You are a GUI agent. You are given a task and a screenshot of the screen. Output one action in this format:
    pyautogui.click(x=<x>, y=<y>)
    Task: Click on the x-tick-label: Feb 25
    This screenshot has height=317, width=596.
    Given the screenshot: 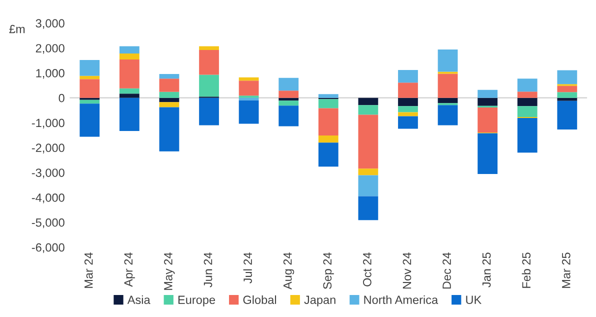 What is the action you would take?
    pyautogui.click(x=526, y=270)
    